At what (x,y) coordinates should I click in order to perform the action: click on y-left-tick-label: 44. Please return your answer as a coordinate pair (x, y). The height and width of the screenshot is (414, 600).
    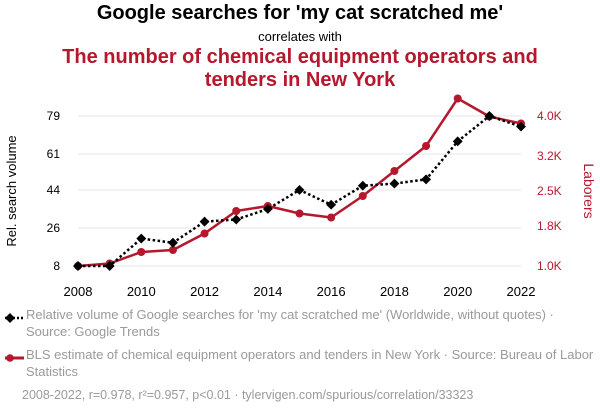
    Looking at the image, I should click on (54, 190).